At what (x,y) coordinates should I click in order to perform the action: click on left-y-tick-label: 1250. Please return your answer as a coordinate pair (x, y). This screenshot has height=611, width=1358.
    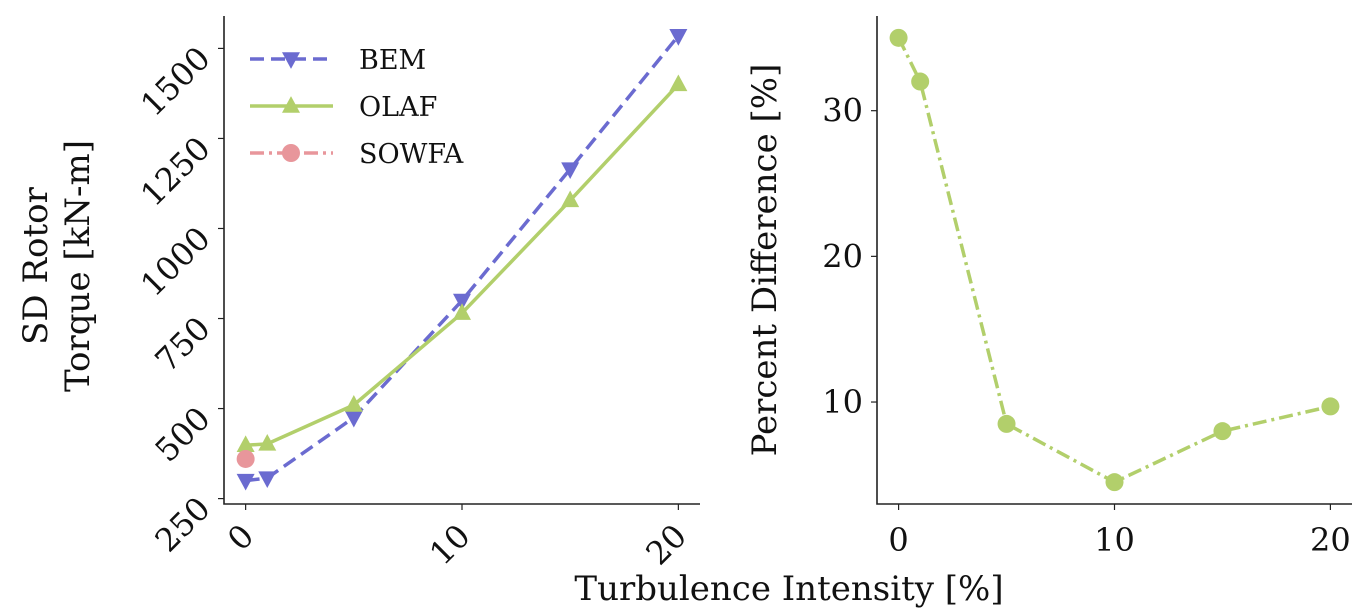
    Looking at the image, I should click on (175, 171).